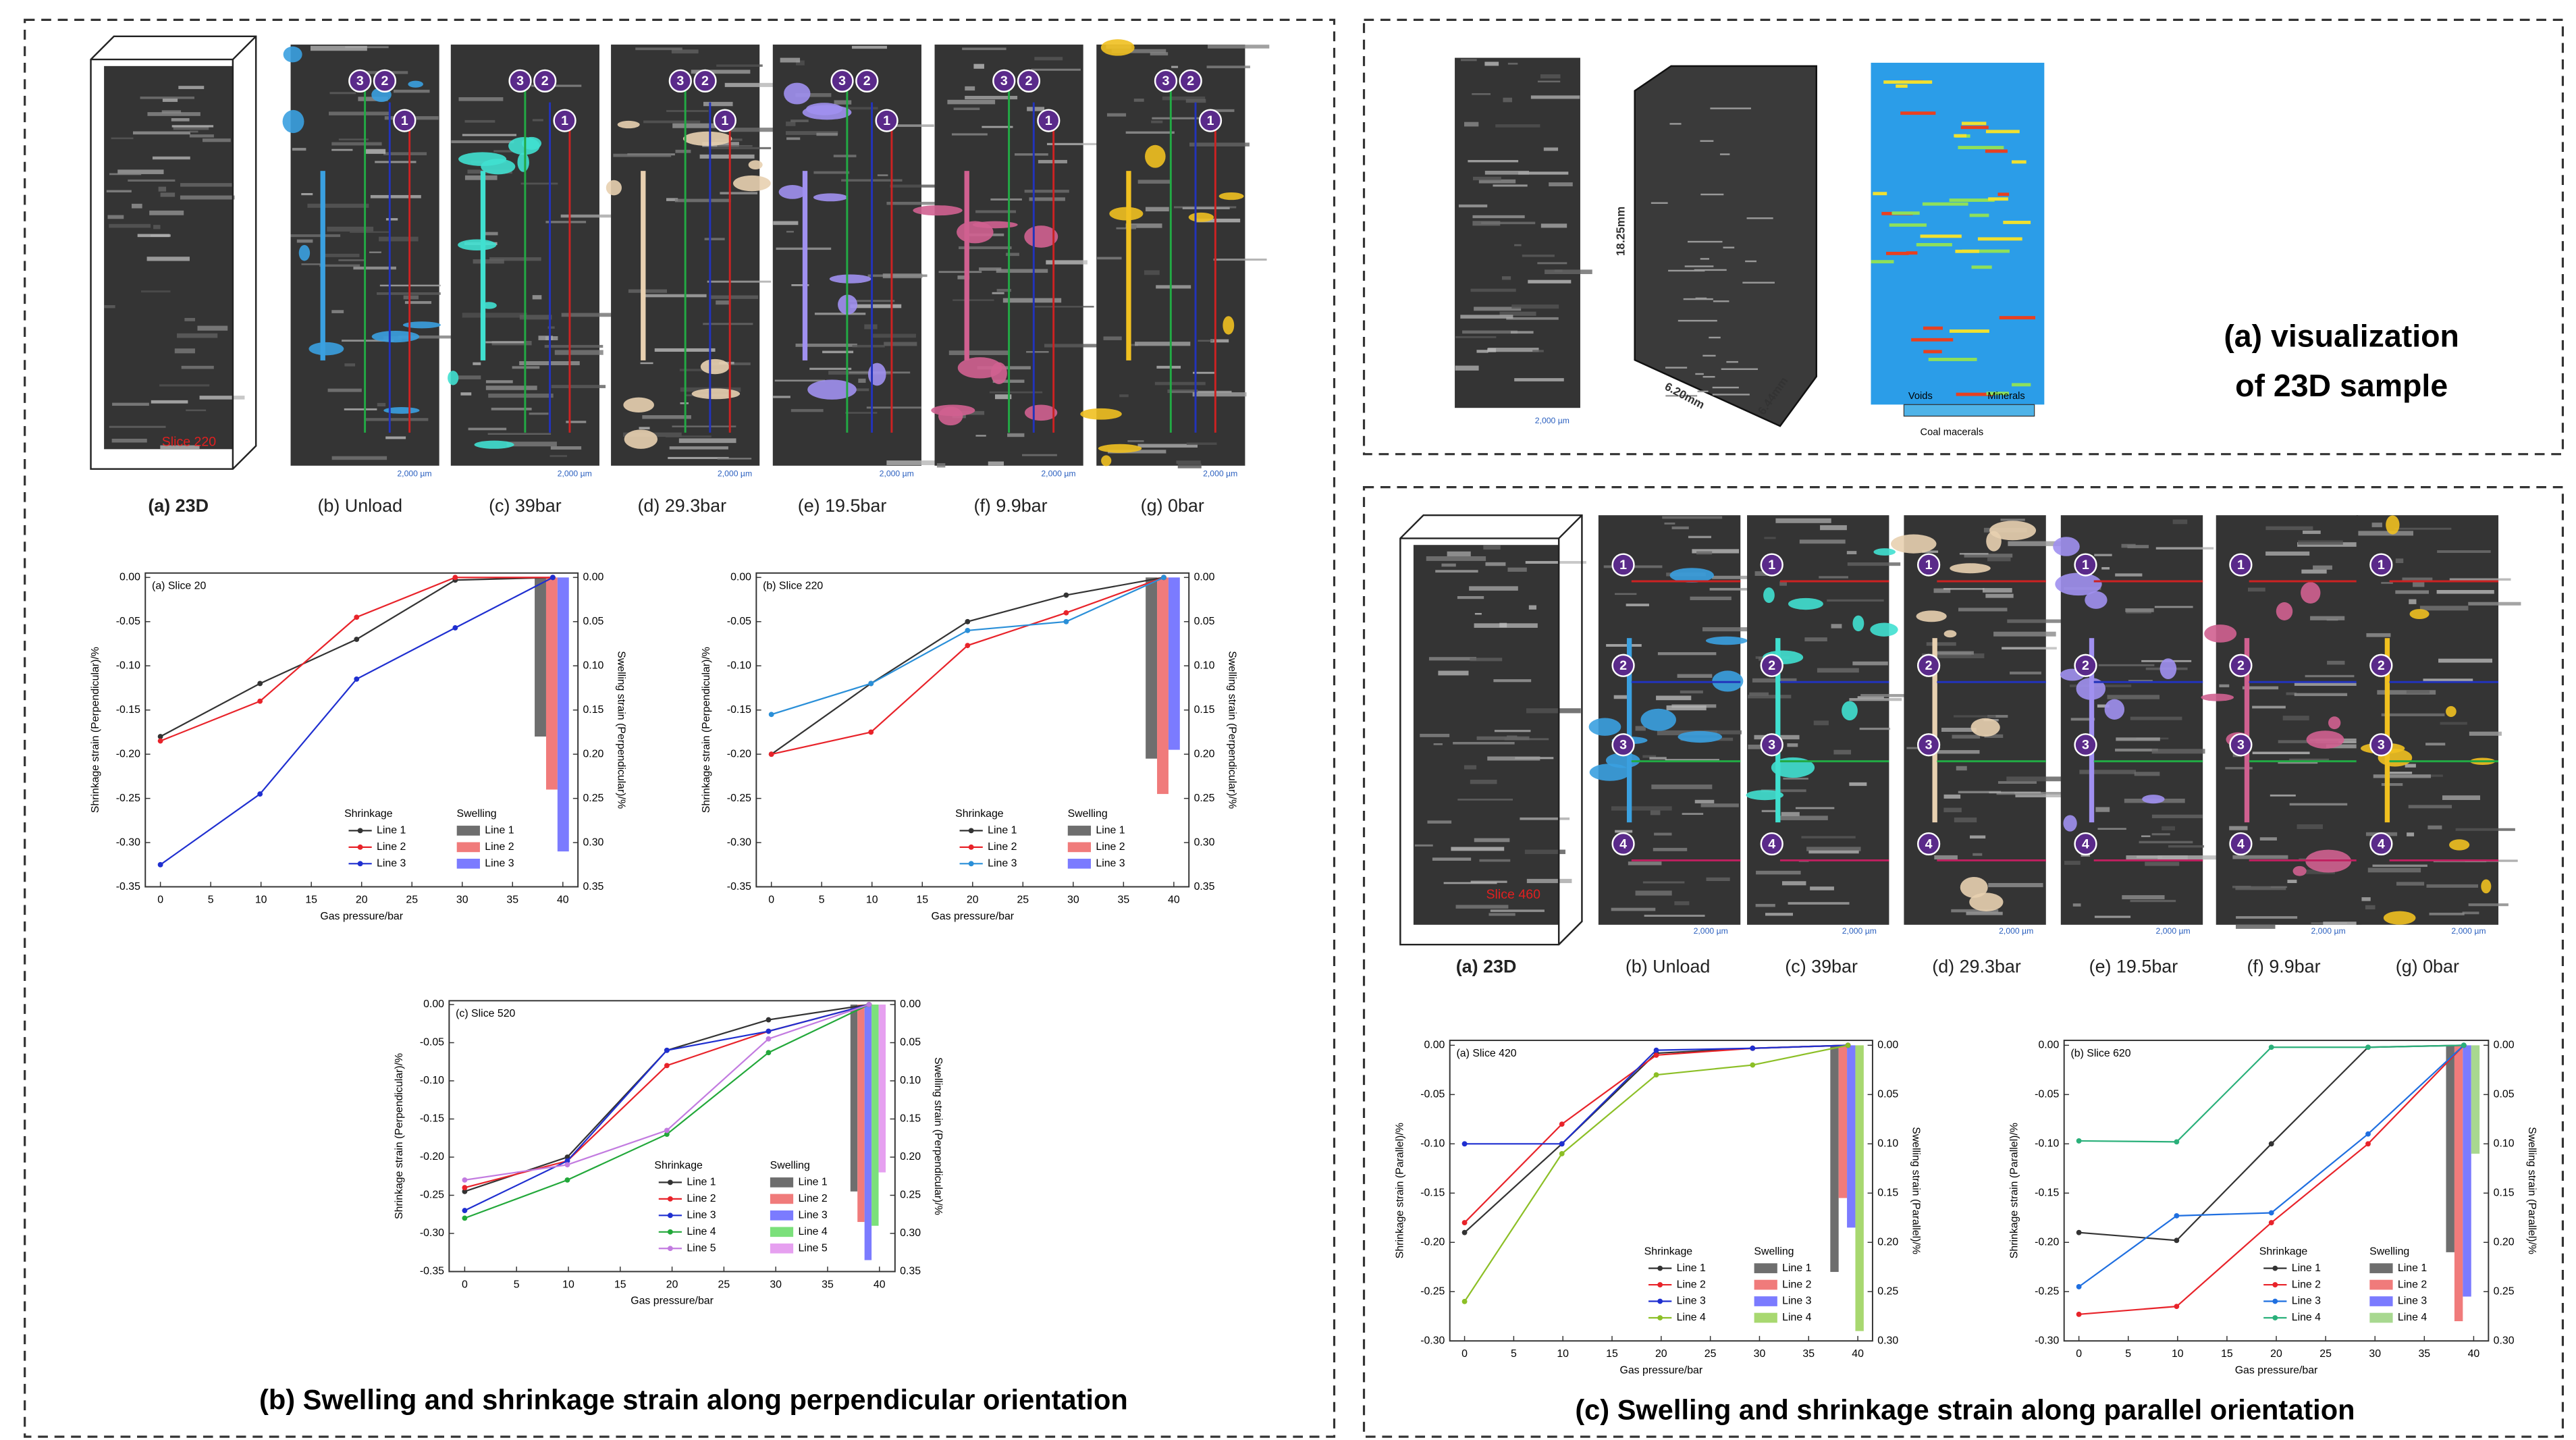  What do you see at coordinates (1563, 1354) in the screenshot?
I see `x-tick-label: 10` at bounding box center [1563, 1354].